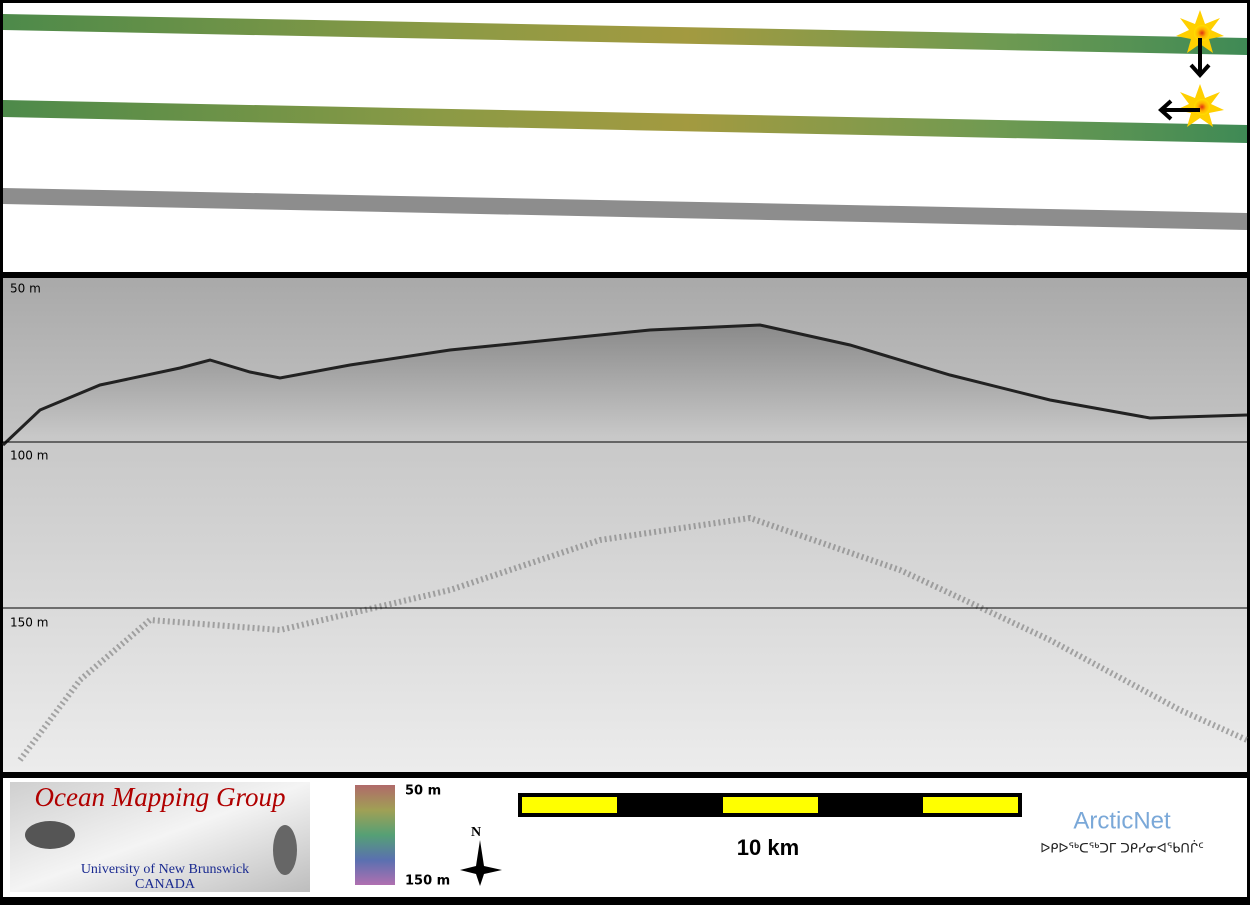 The image size is (1250, 905). Describe the element at coordinates (624, 385) in the screenshot. I see `seabed-line` at that location.